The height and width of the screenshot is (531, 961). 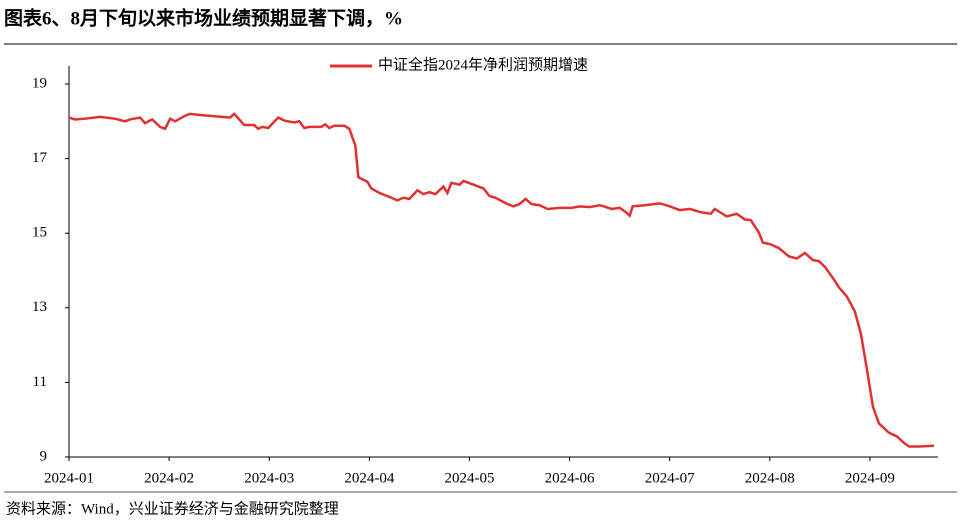 What do you see at coordinates (469, 478) in the screenshot?
I see `x-tick-label: 2024-05` at bounding box center [469, 478].